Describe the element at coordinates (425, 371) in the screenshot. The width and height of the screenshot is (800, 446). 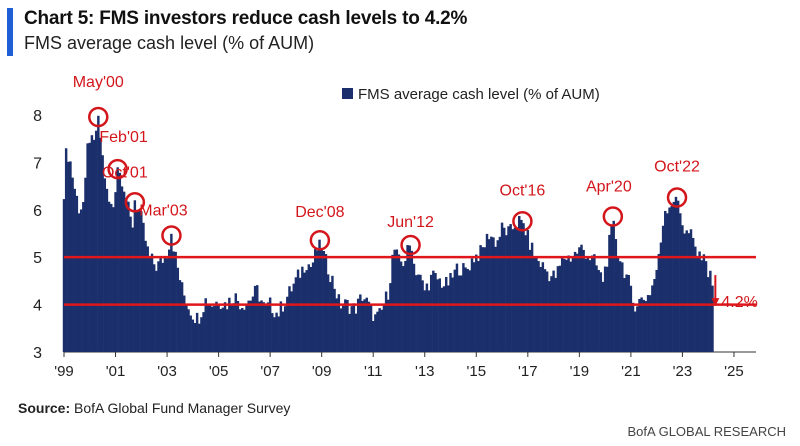
I see `x-tick-label: '13` at that location.